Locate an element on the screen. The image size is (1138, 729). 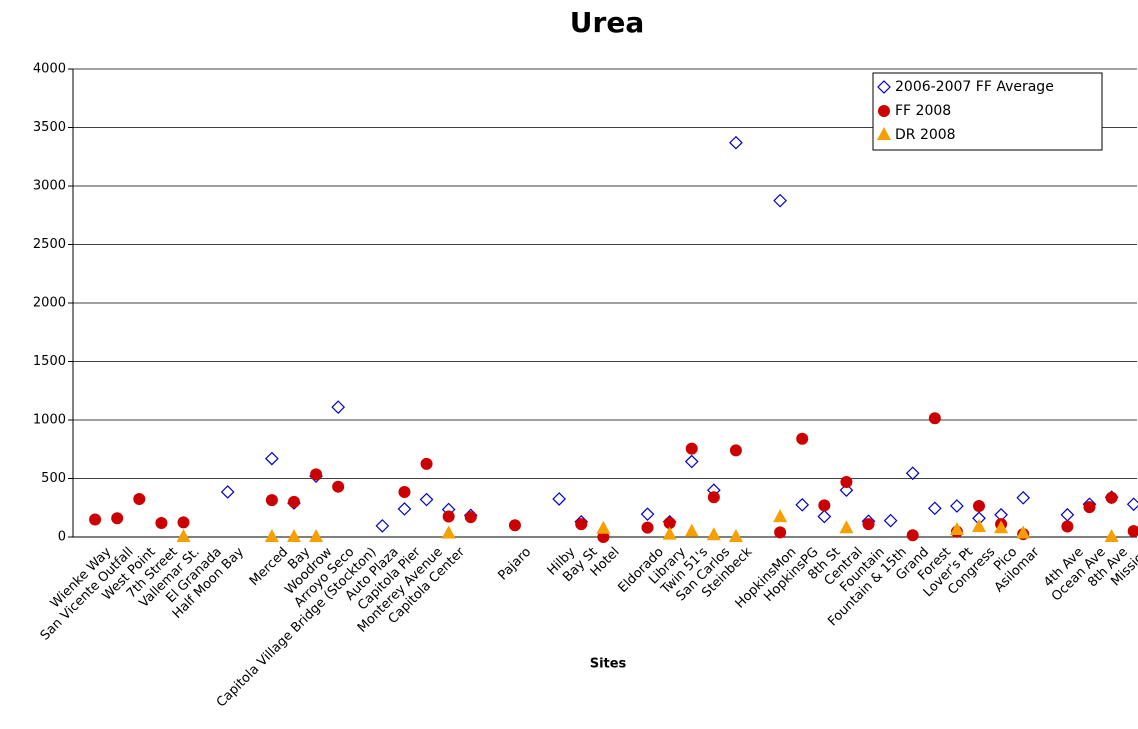
legend-label: 2006-2007 FF Average is located at coordinates (974, 87).